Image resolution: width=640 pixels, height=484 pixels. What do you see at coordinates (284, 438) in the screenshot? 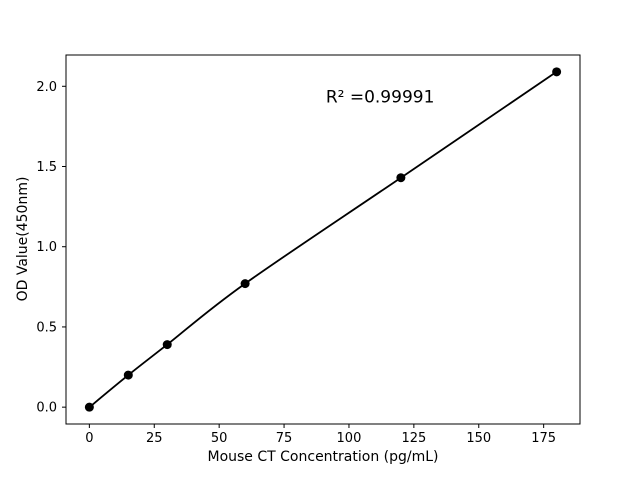
I see `x-tick-label: 75` at bounding box center [284, 438].